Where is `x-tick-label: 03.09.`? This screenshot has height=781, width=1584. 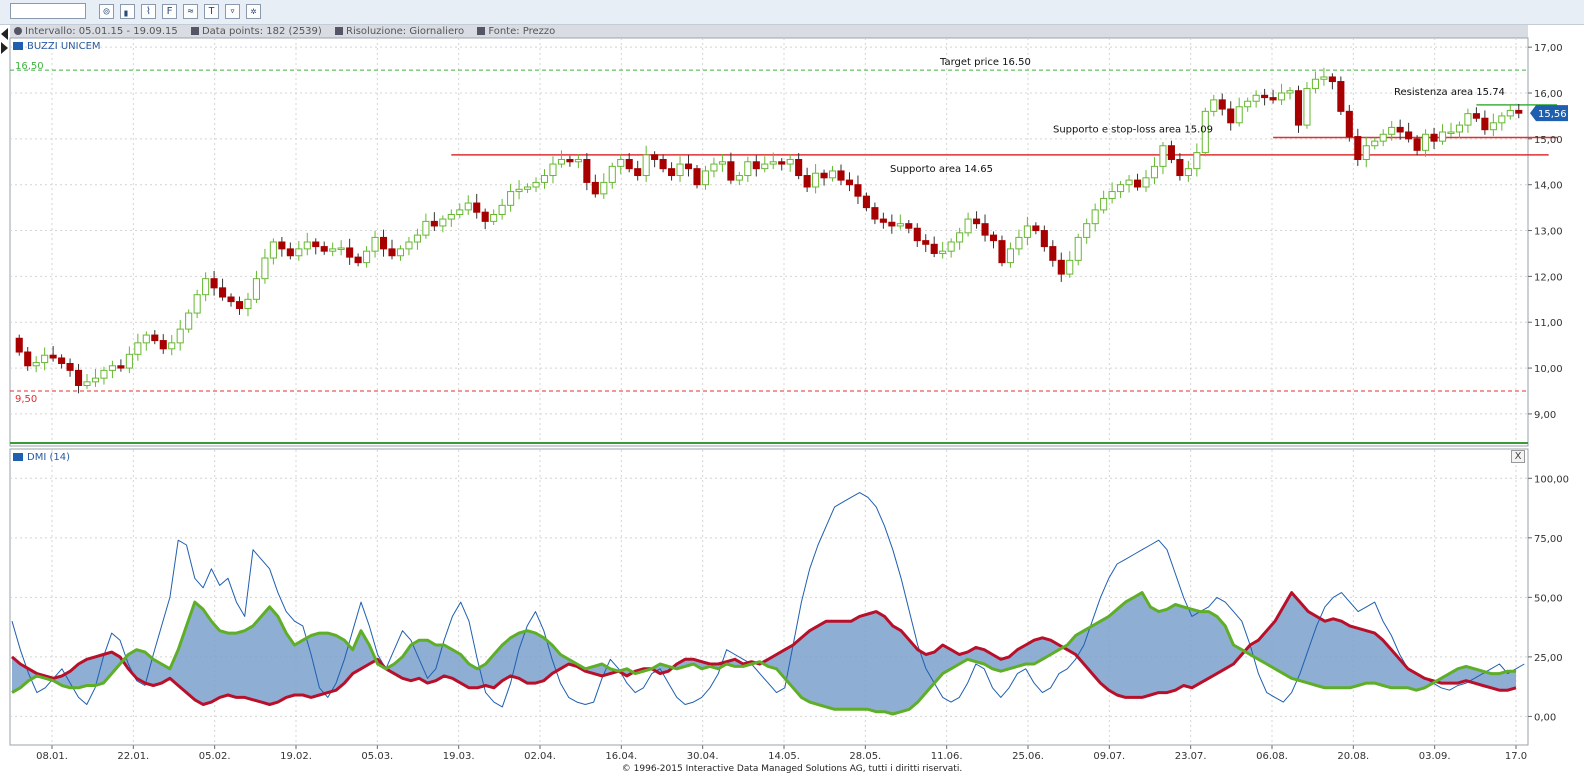
x-tick-label: 03.09. is located at coordinates (1435, 756).